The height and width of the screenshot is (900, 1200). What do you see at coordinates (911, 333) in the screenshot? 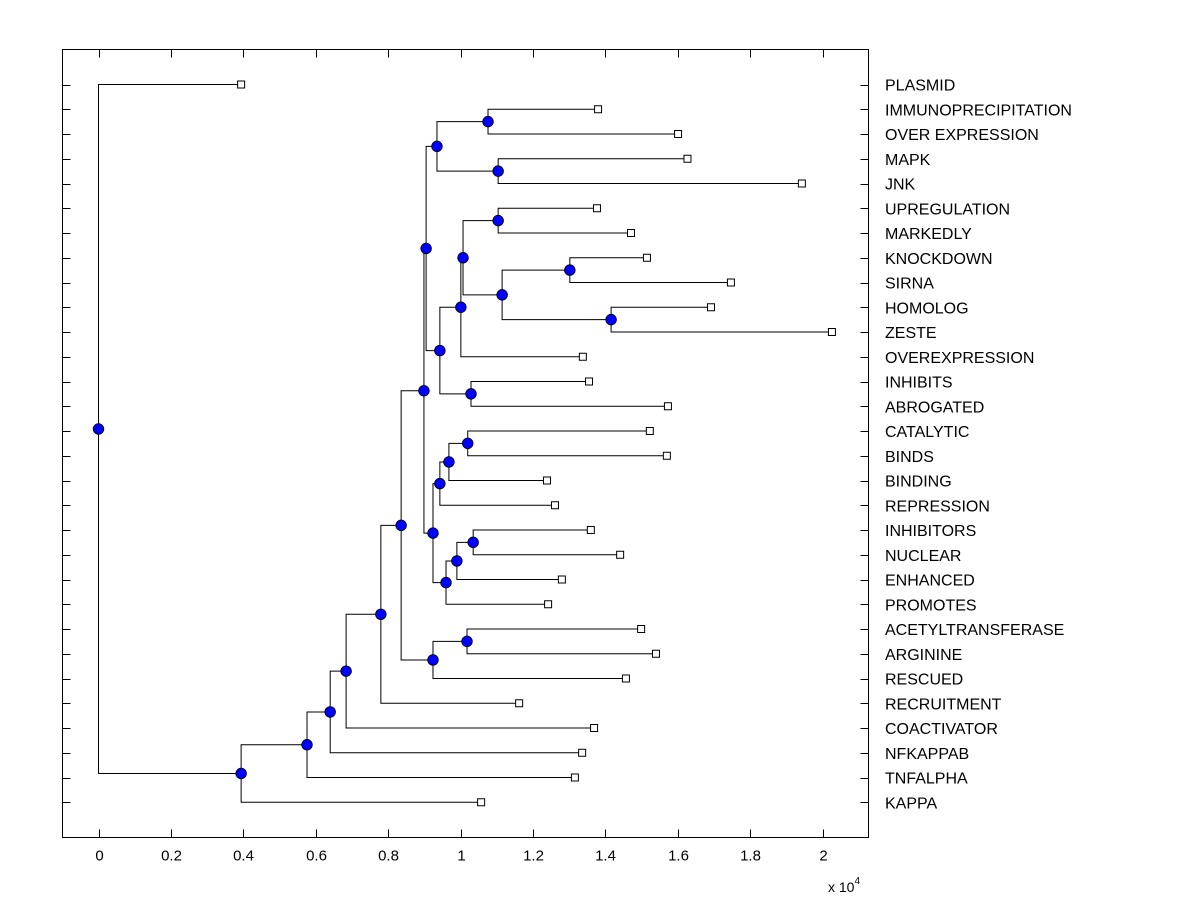
I see `leaf-label: ZESTE` at bounding box center [911, 333].